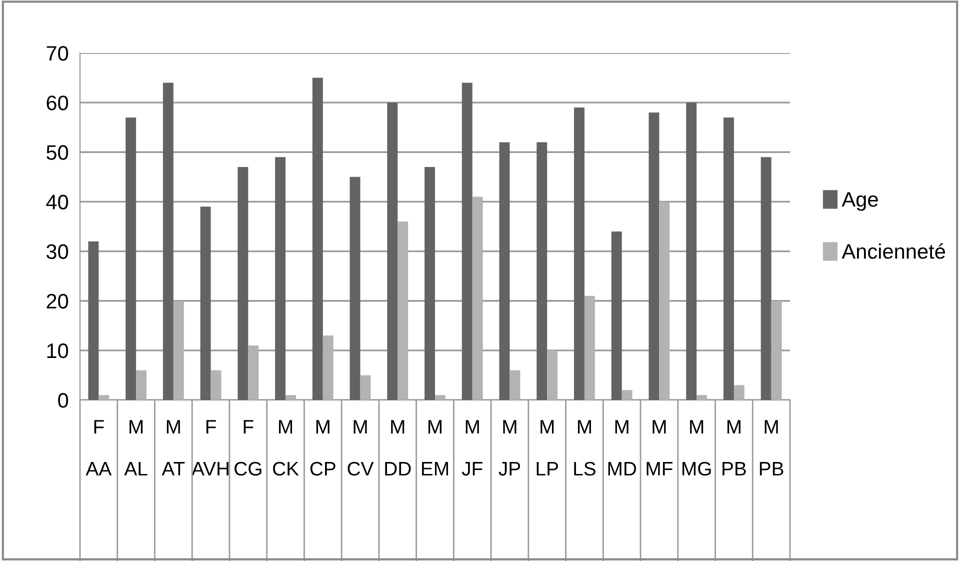  Describe the element at coordinates (57, 53) in the screenshot. I see `y-tick-label: 70` at that location.